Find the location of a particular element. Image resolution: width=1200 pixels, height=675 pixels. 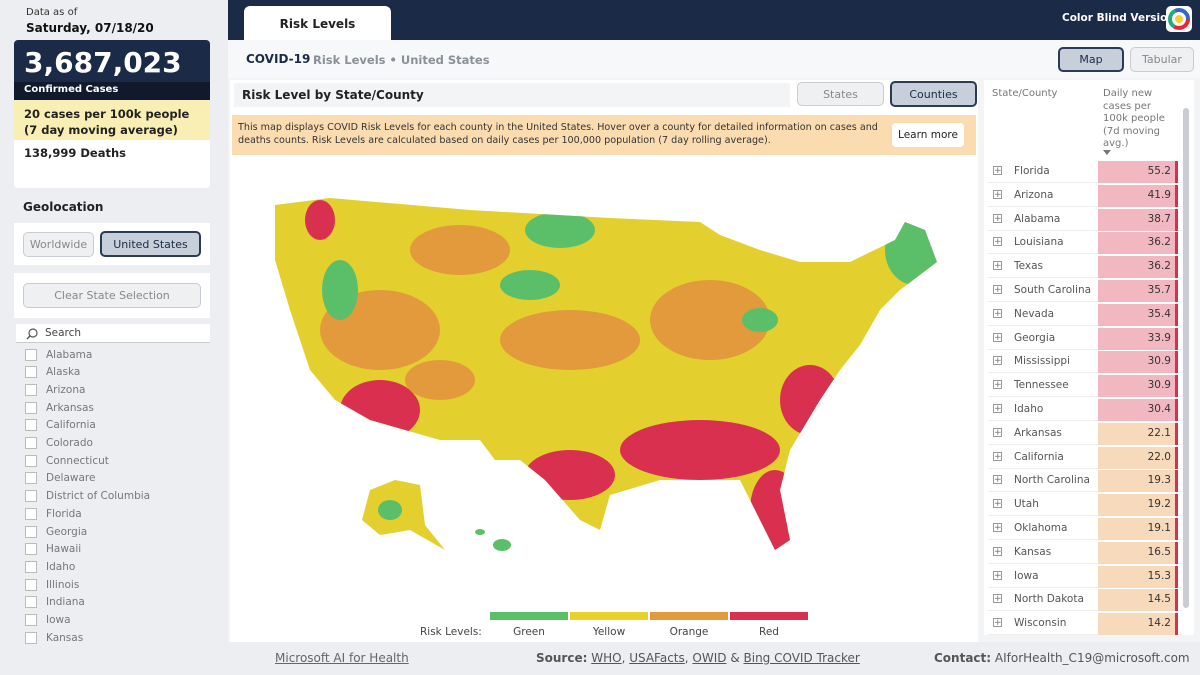

row-value: 36.2 is located at coordinates (1138, 243).